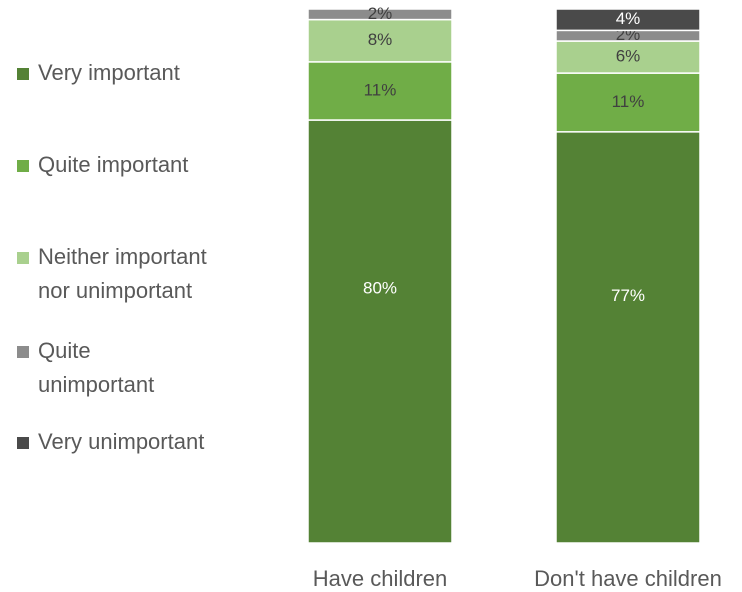 This screenshot has height=592, width=742. What do you see at coordinates (121, 441) in the screenshot?
I see `legend-label-very-unimportant: Very unimportant` at bounding box center [121, 441].